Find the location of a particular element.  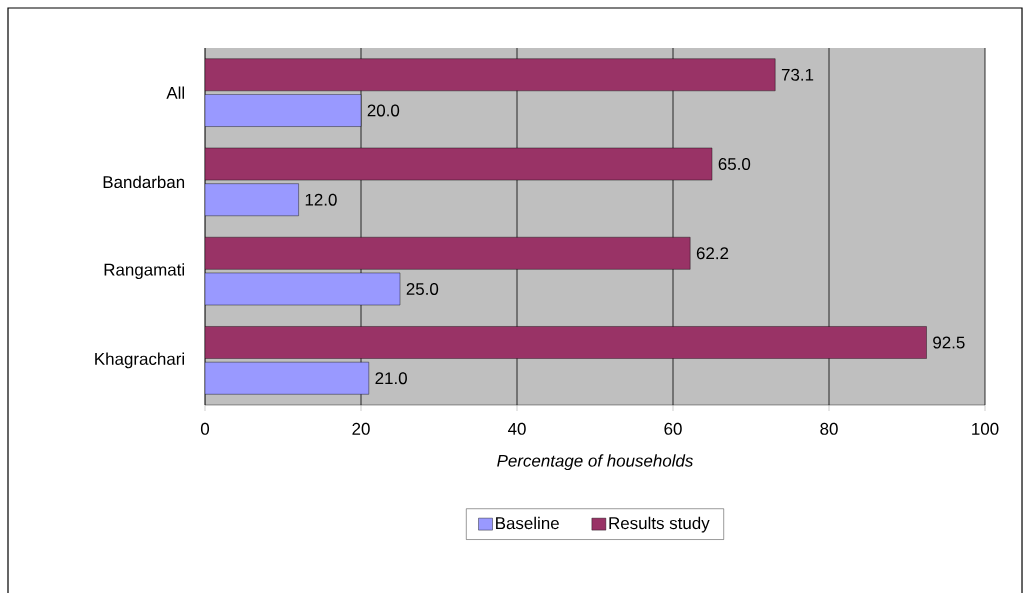

data-label: 12.0 is located at coordinates (321, 199).